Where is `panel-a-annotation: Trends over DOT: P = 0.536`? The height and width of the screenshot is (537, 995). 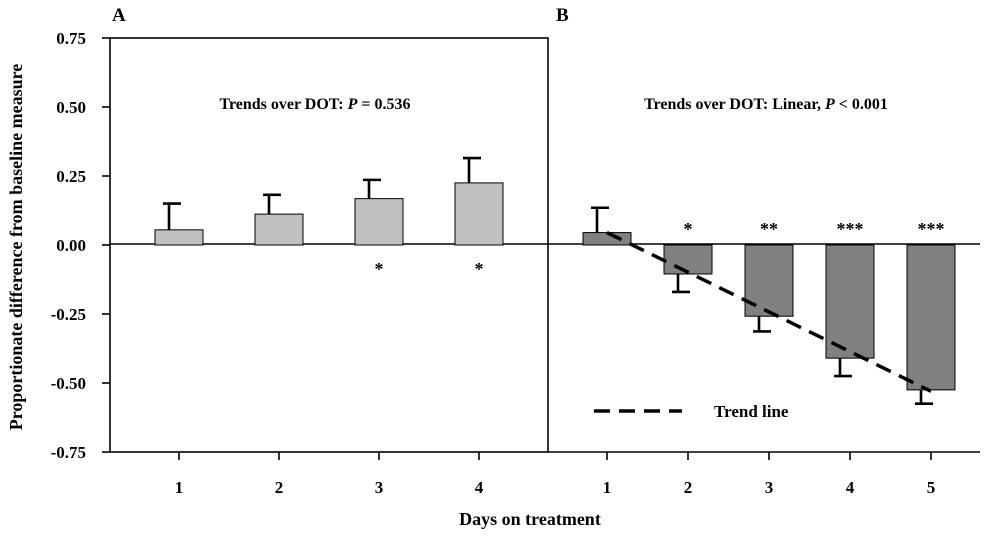 panel-a-annotation: Trends over DOT: P = 0.536 is located at coordinates (314, 104).